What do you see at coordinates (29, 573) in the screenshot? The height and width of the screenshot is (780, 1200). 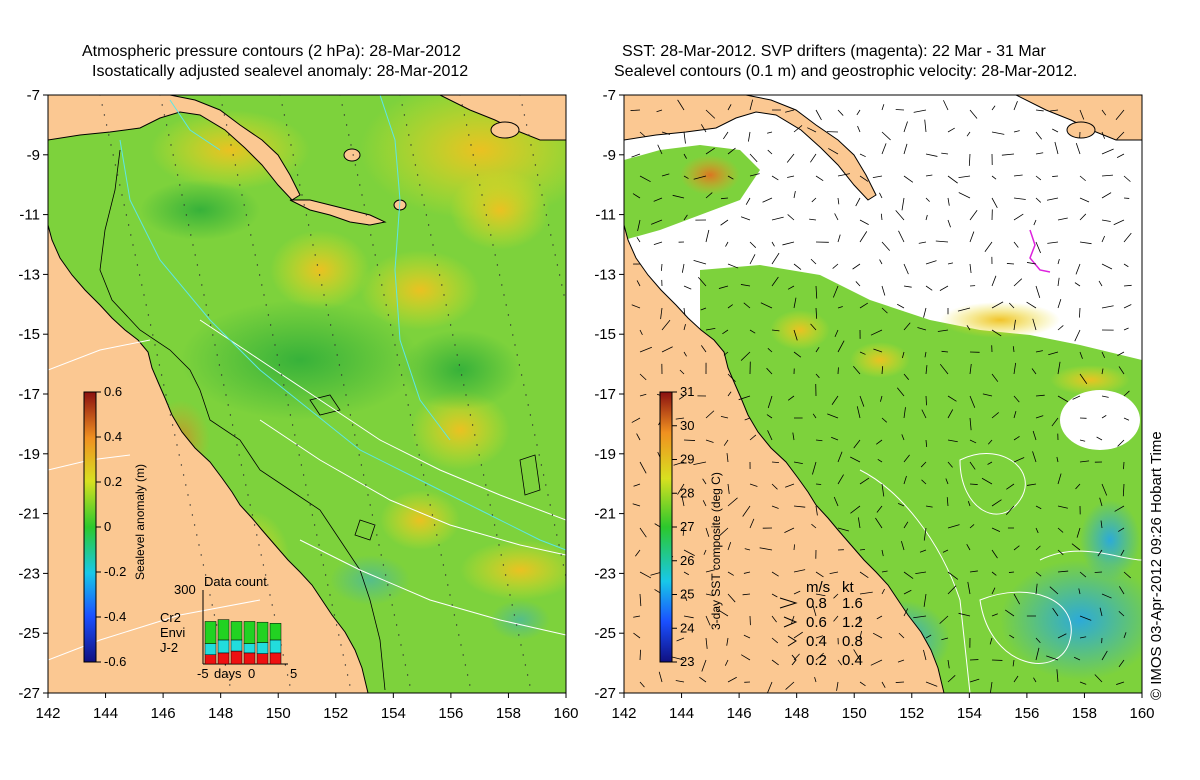 I see `lat-tick-label: -23` at bounding box center [29, 573].